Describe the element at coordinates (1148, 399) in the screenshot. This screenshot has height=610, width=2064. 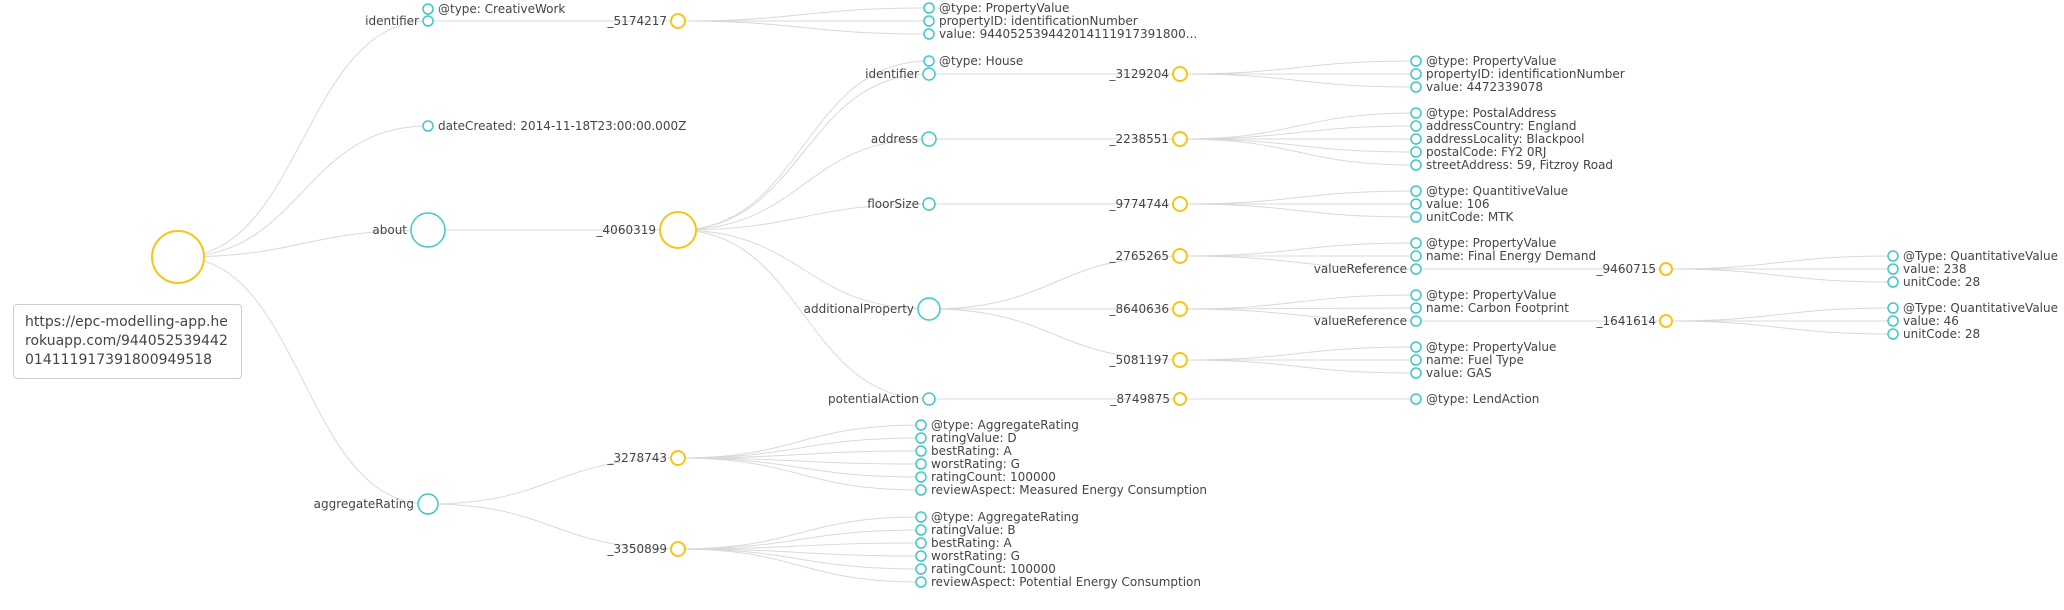
I see `graph-node-8749875: _8749875` at that location.